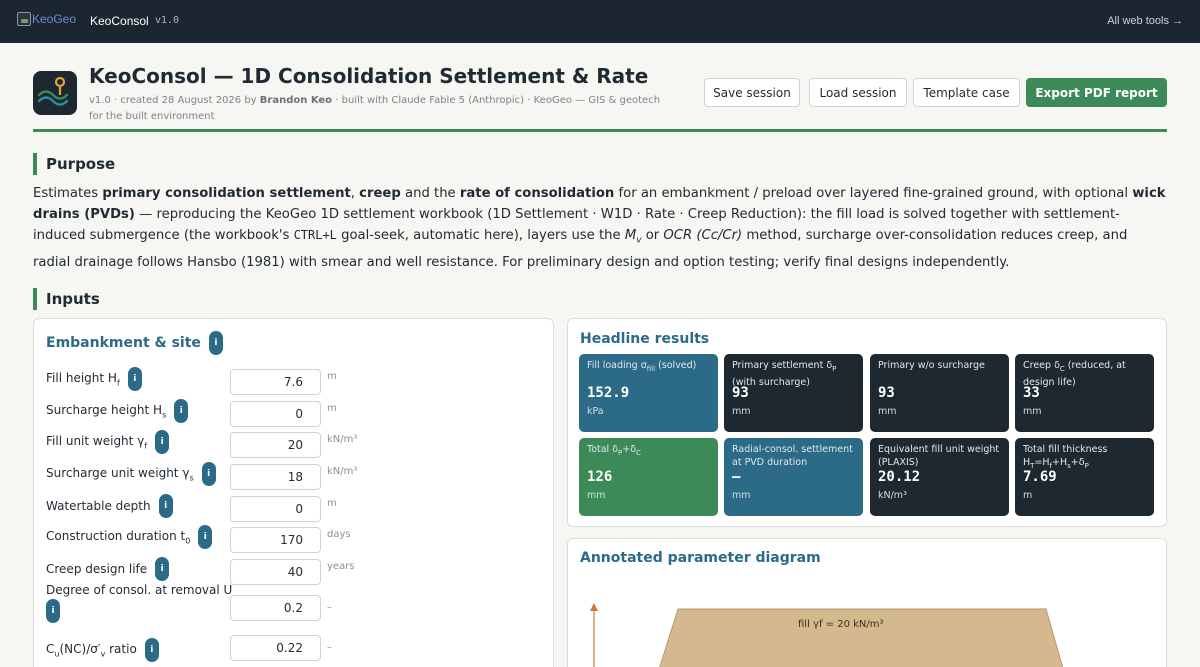 The height and width of the screenshot is (667, 1200). I want to click on result-card-label: Fill loading σfill (solved), so click(642, 366).